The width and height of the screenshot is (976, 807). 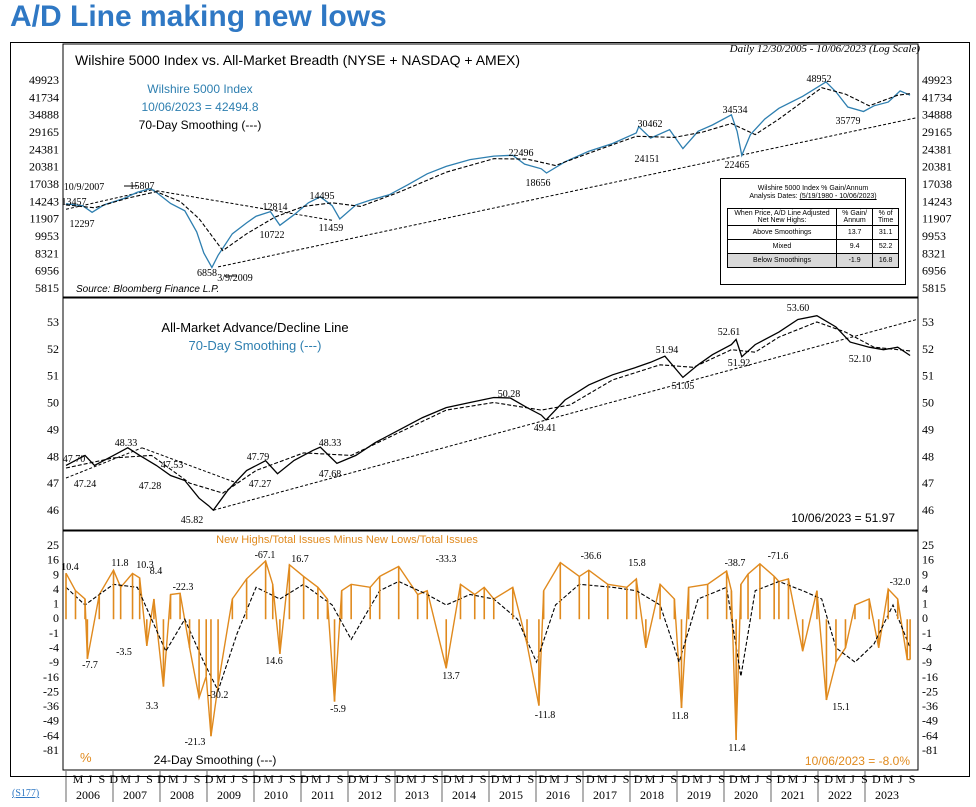 What do you see at coordinates (53, 545) in the screenshot?
I see `y-tick-left: 25` at bounding box center [53, 545].